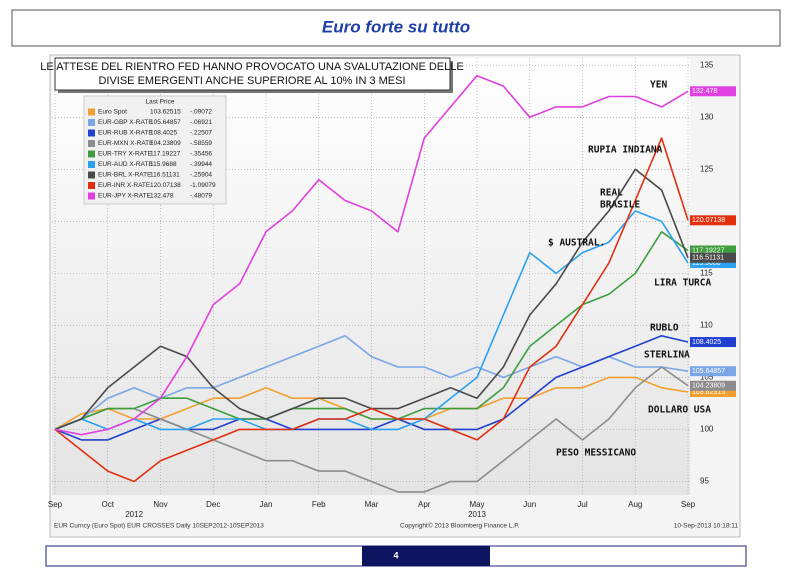  I want to click on legend-name: EUR-GBP X-RATE, so click(125, 122).